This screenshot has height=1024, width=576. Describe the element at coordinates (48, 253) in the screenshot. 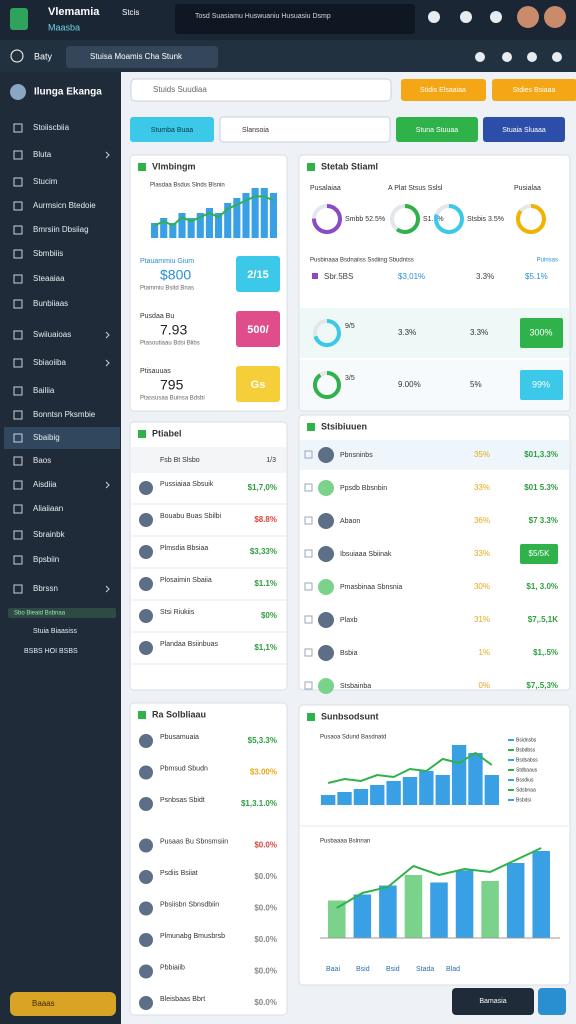

I see `nav-item: Sbmbiiis` at that location.